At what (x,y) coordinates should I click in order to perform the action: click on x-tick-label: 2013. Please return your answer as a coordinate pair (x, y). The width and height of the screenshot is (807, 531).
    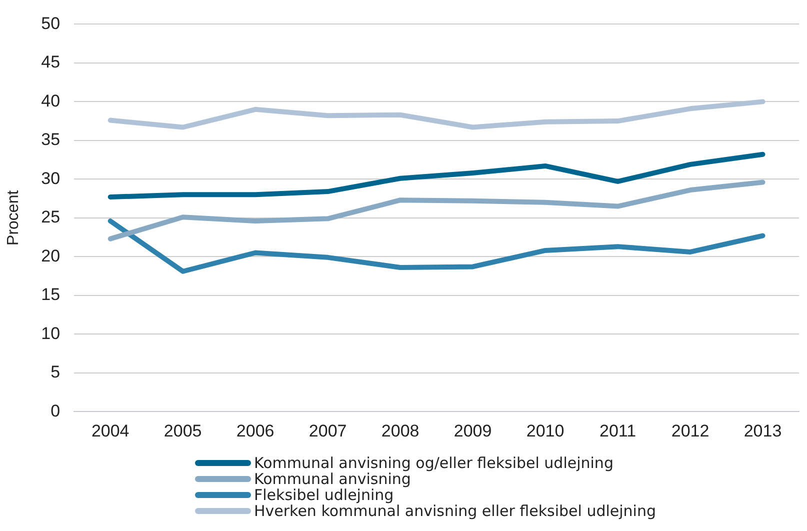
    Looking at the image, I should click on (763, 430).